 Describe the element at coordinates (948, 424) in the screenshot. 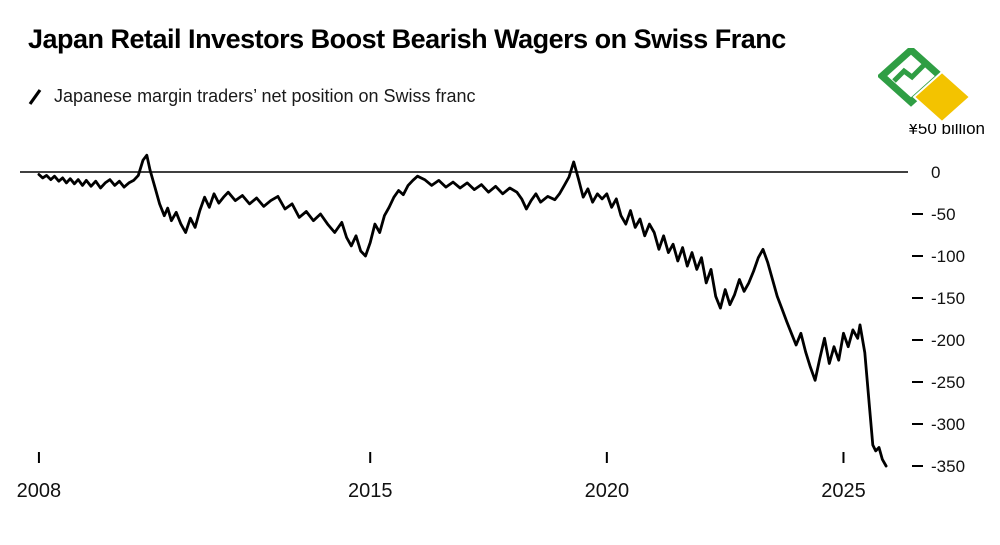

I see `y-axis-tick-label: -300` at that location.